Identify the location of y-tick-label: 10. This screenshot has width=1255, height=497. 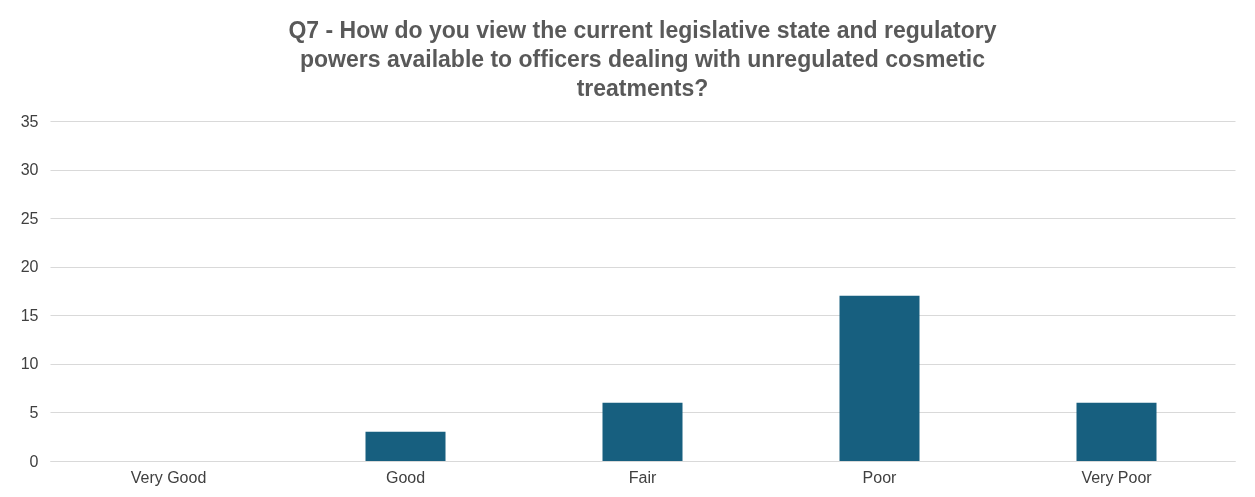
(29, 364).